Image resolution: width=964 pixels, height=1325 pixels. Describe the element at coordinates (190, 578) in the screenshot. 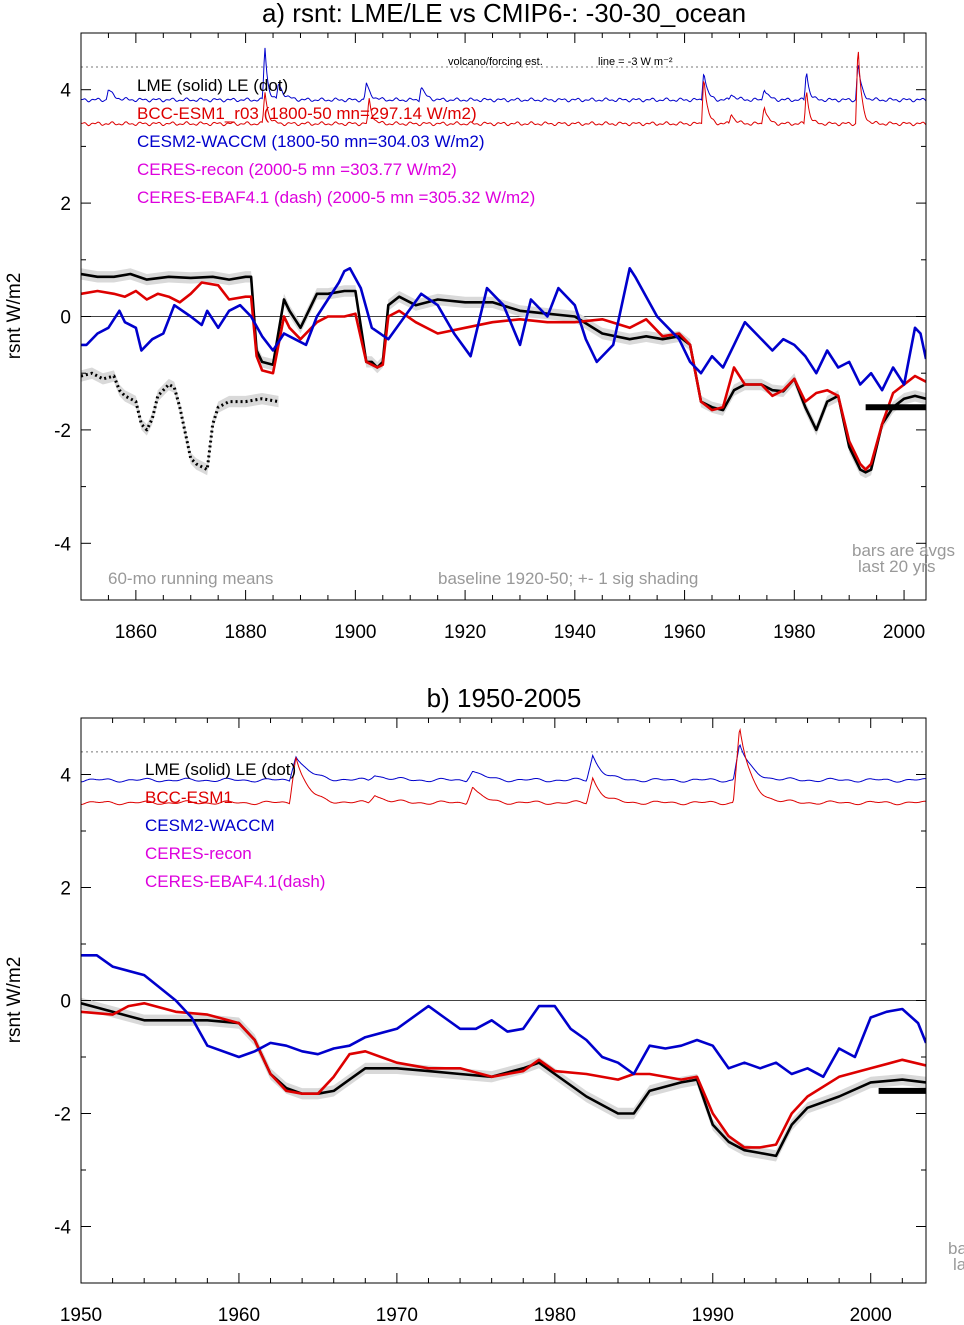

I see `note-running-means: 60-mo running means` at that location.